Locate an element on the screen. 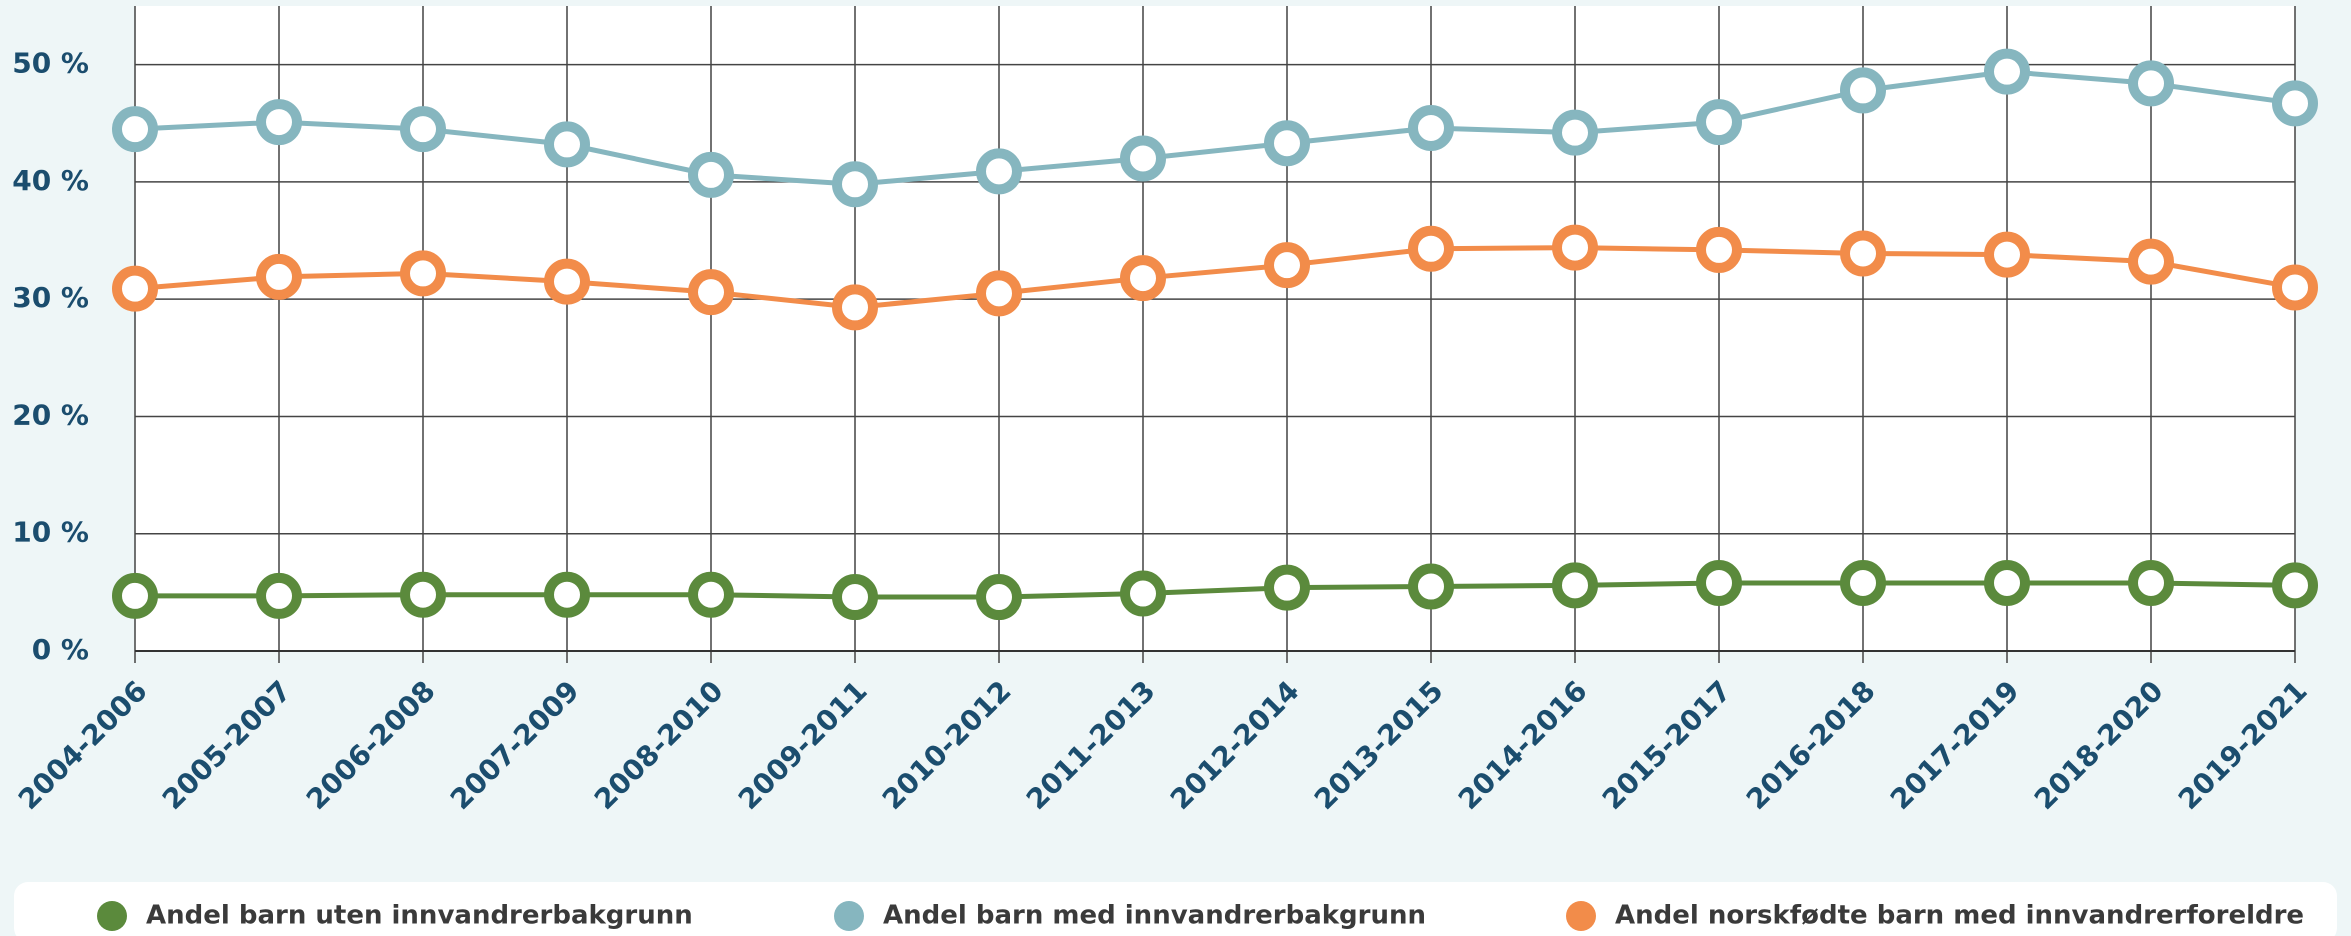 The height and width of the screenshot is (936, 2351). x-tick-label: 2016-2018 is located at coordinates (1811, 745).